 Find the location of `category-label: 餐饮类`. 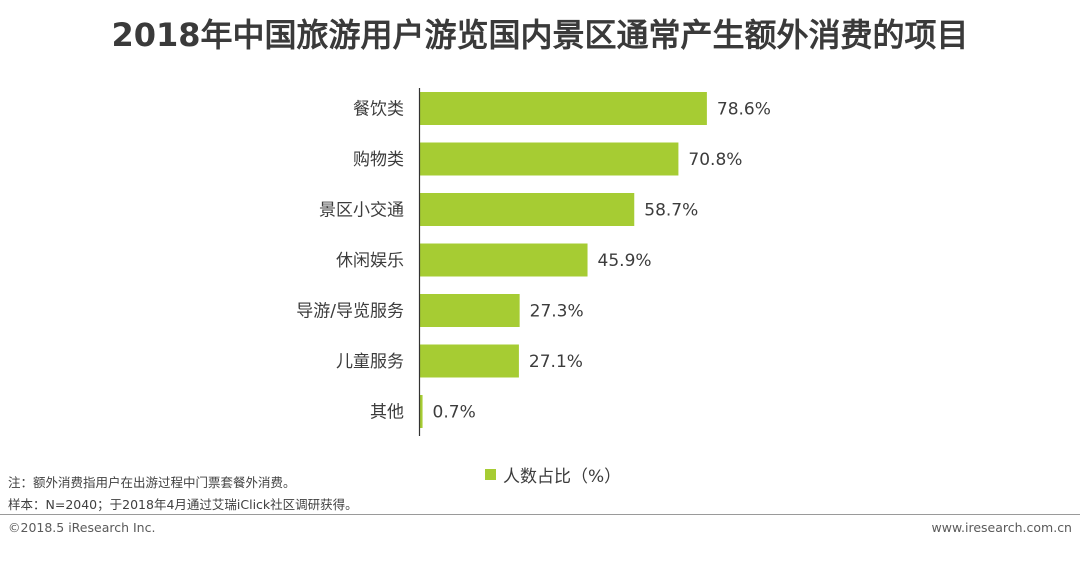

category-label: 餐饮类 is located at coordinates (378, 110).